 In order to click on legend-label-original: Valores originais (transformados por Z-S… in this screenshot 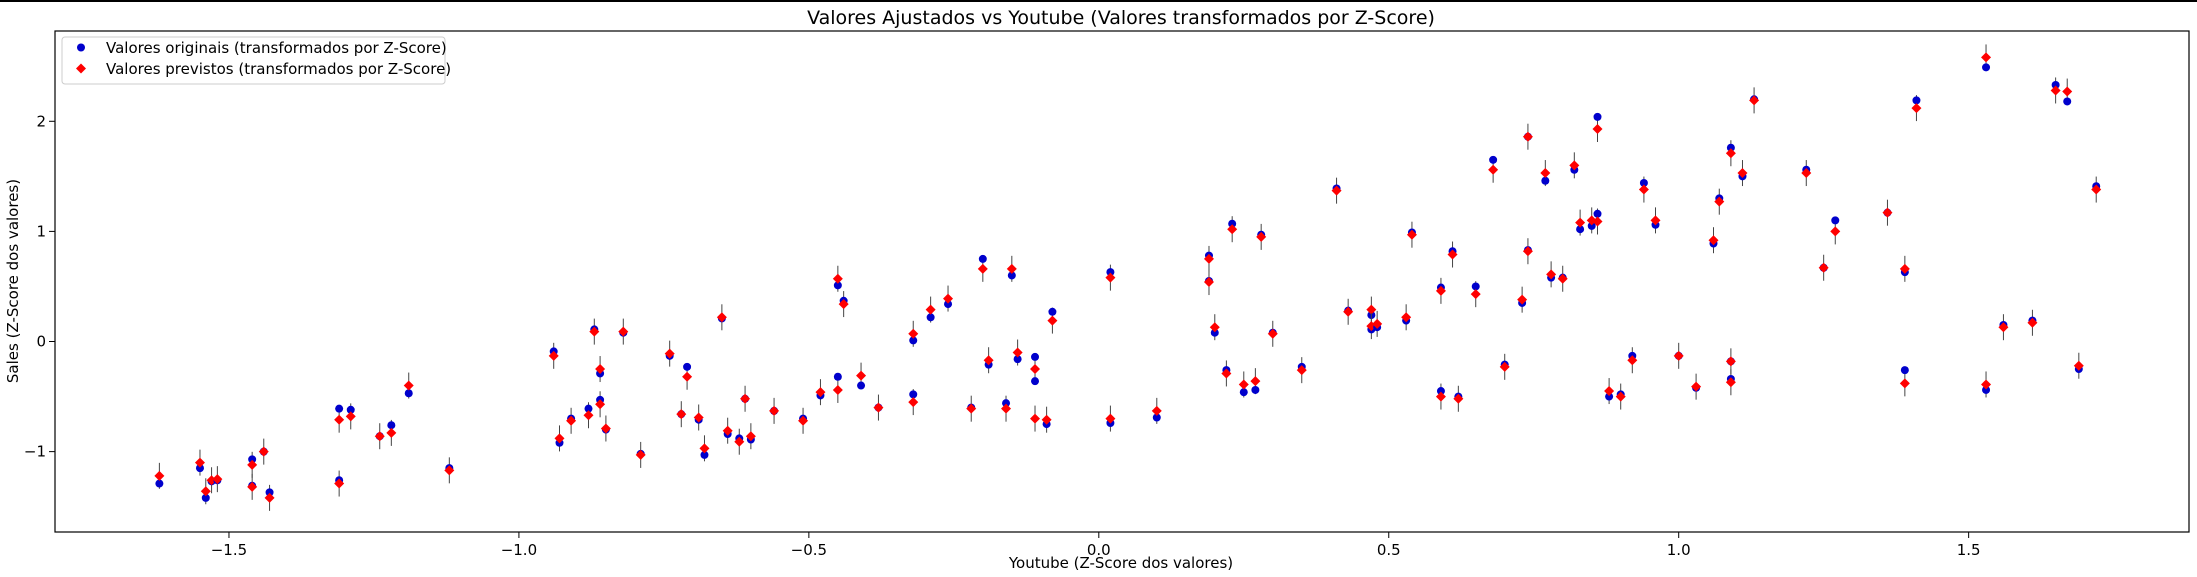, I will do `click(276, 48)`.